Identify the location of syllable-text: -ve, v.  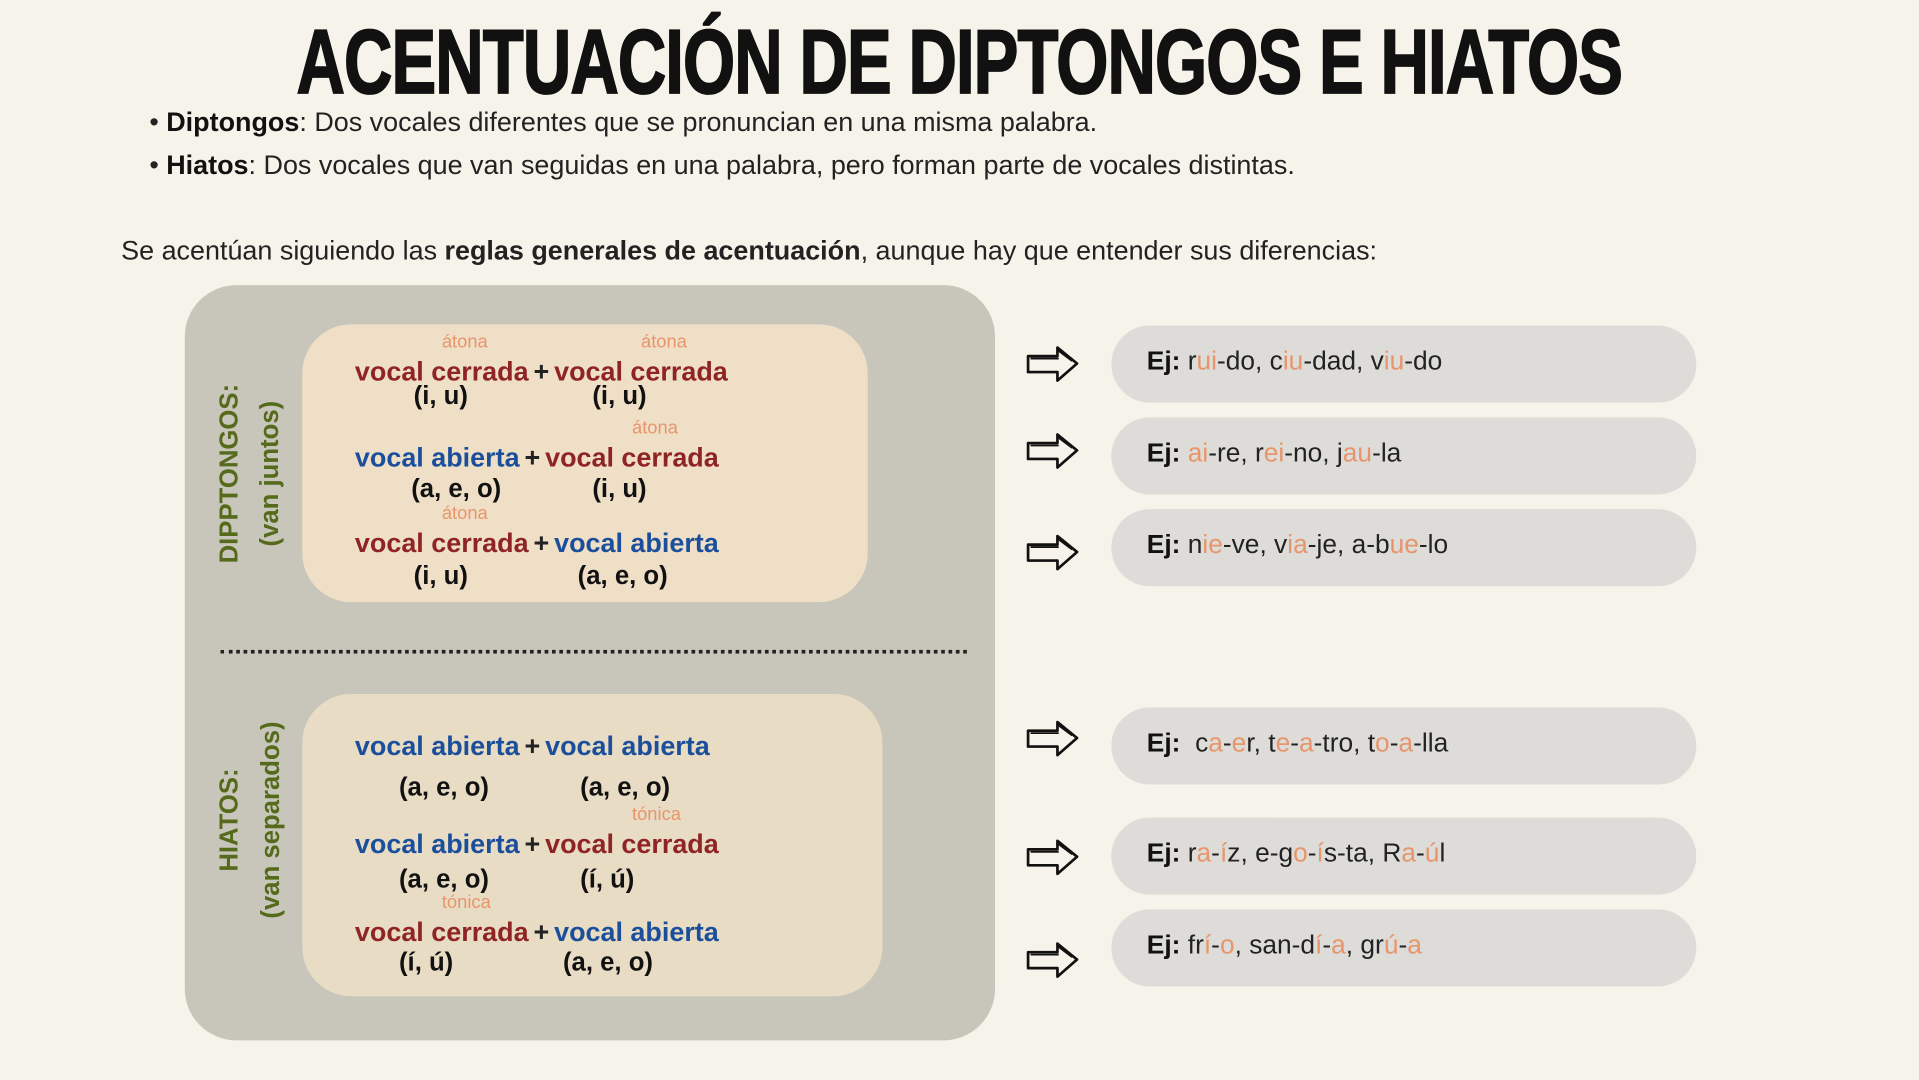
(1255, 544).